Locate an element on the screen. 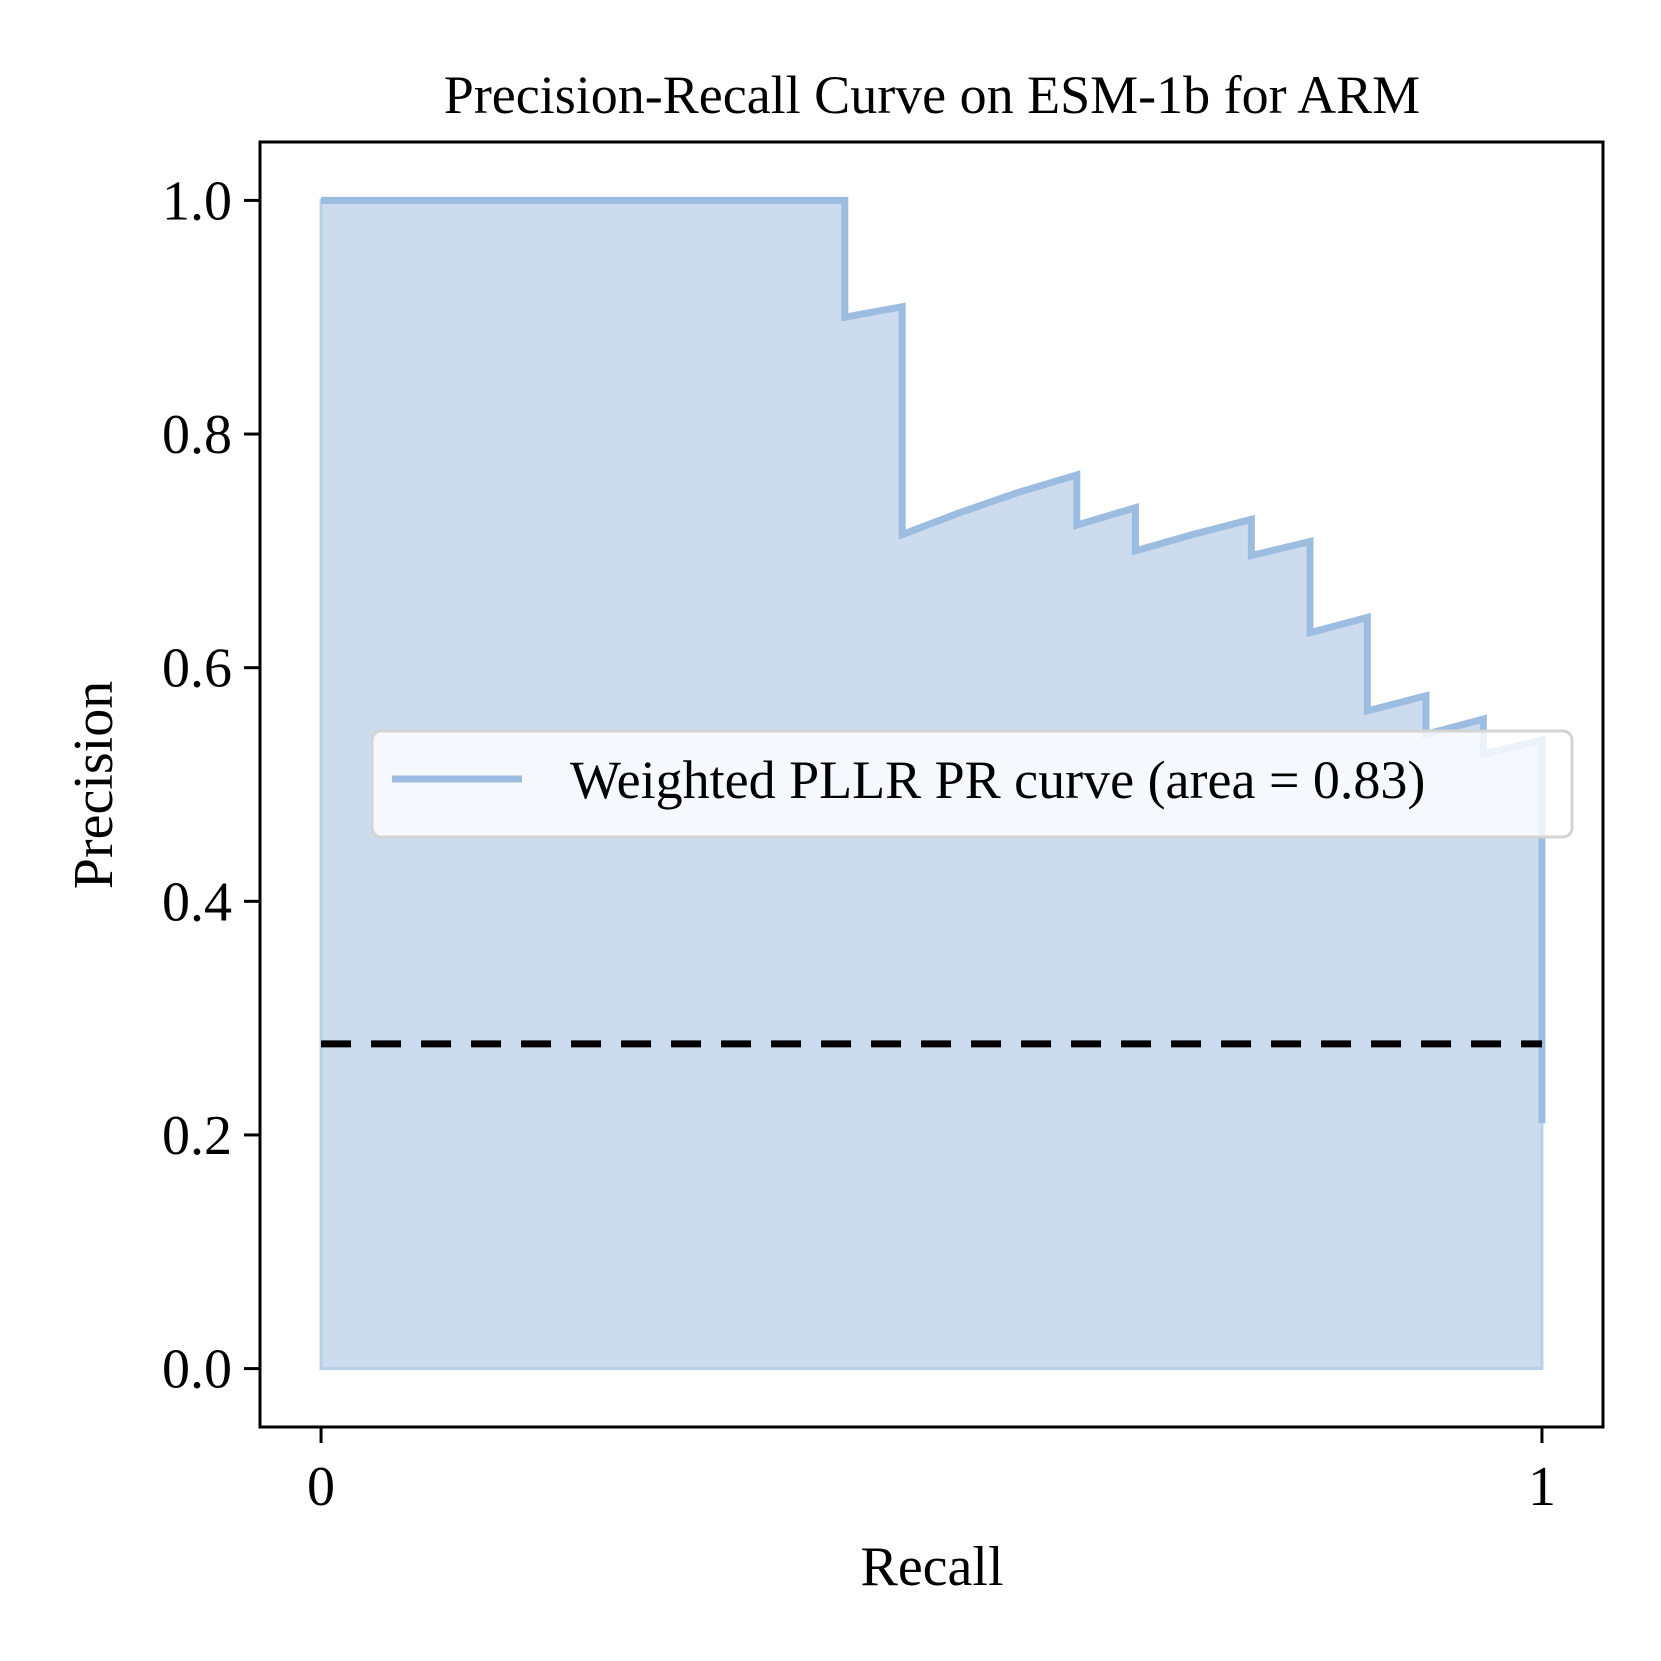 The width and height of the screenshot is (1661, 1661). y-tick-label: 0.4 is located at coordinates (197, 902).